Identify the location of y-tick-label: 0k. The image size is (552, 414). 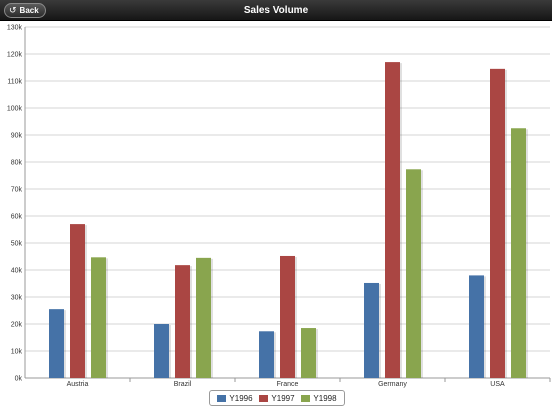
(19, 379).